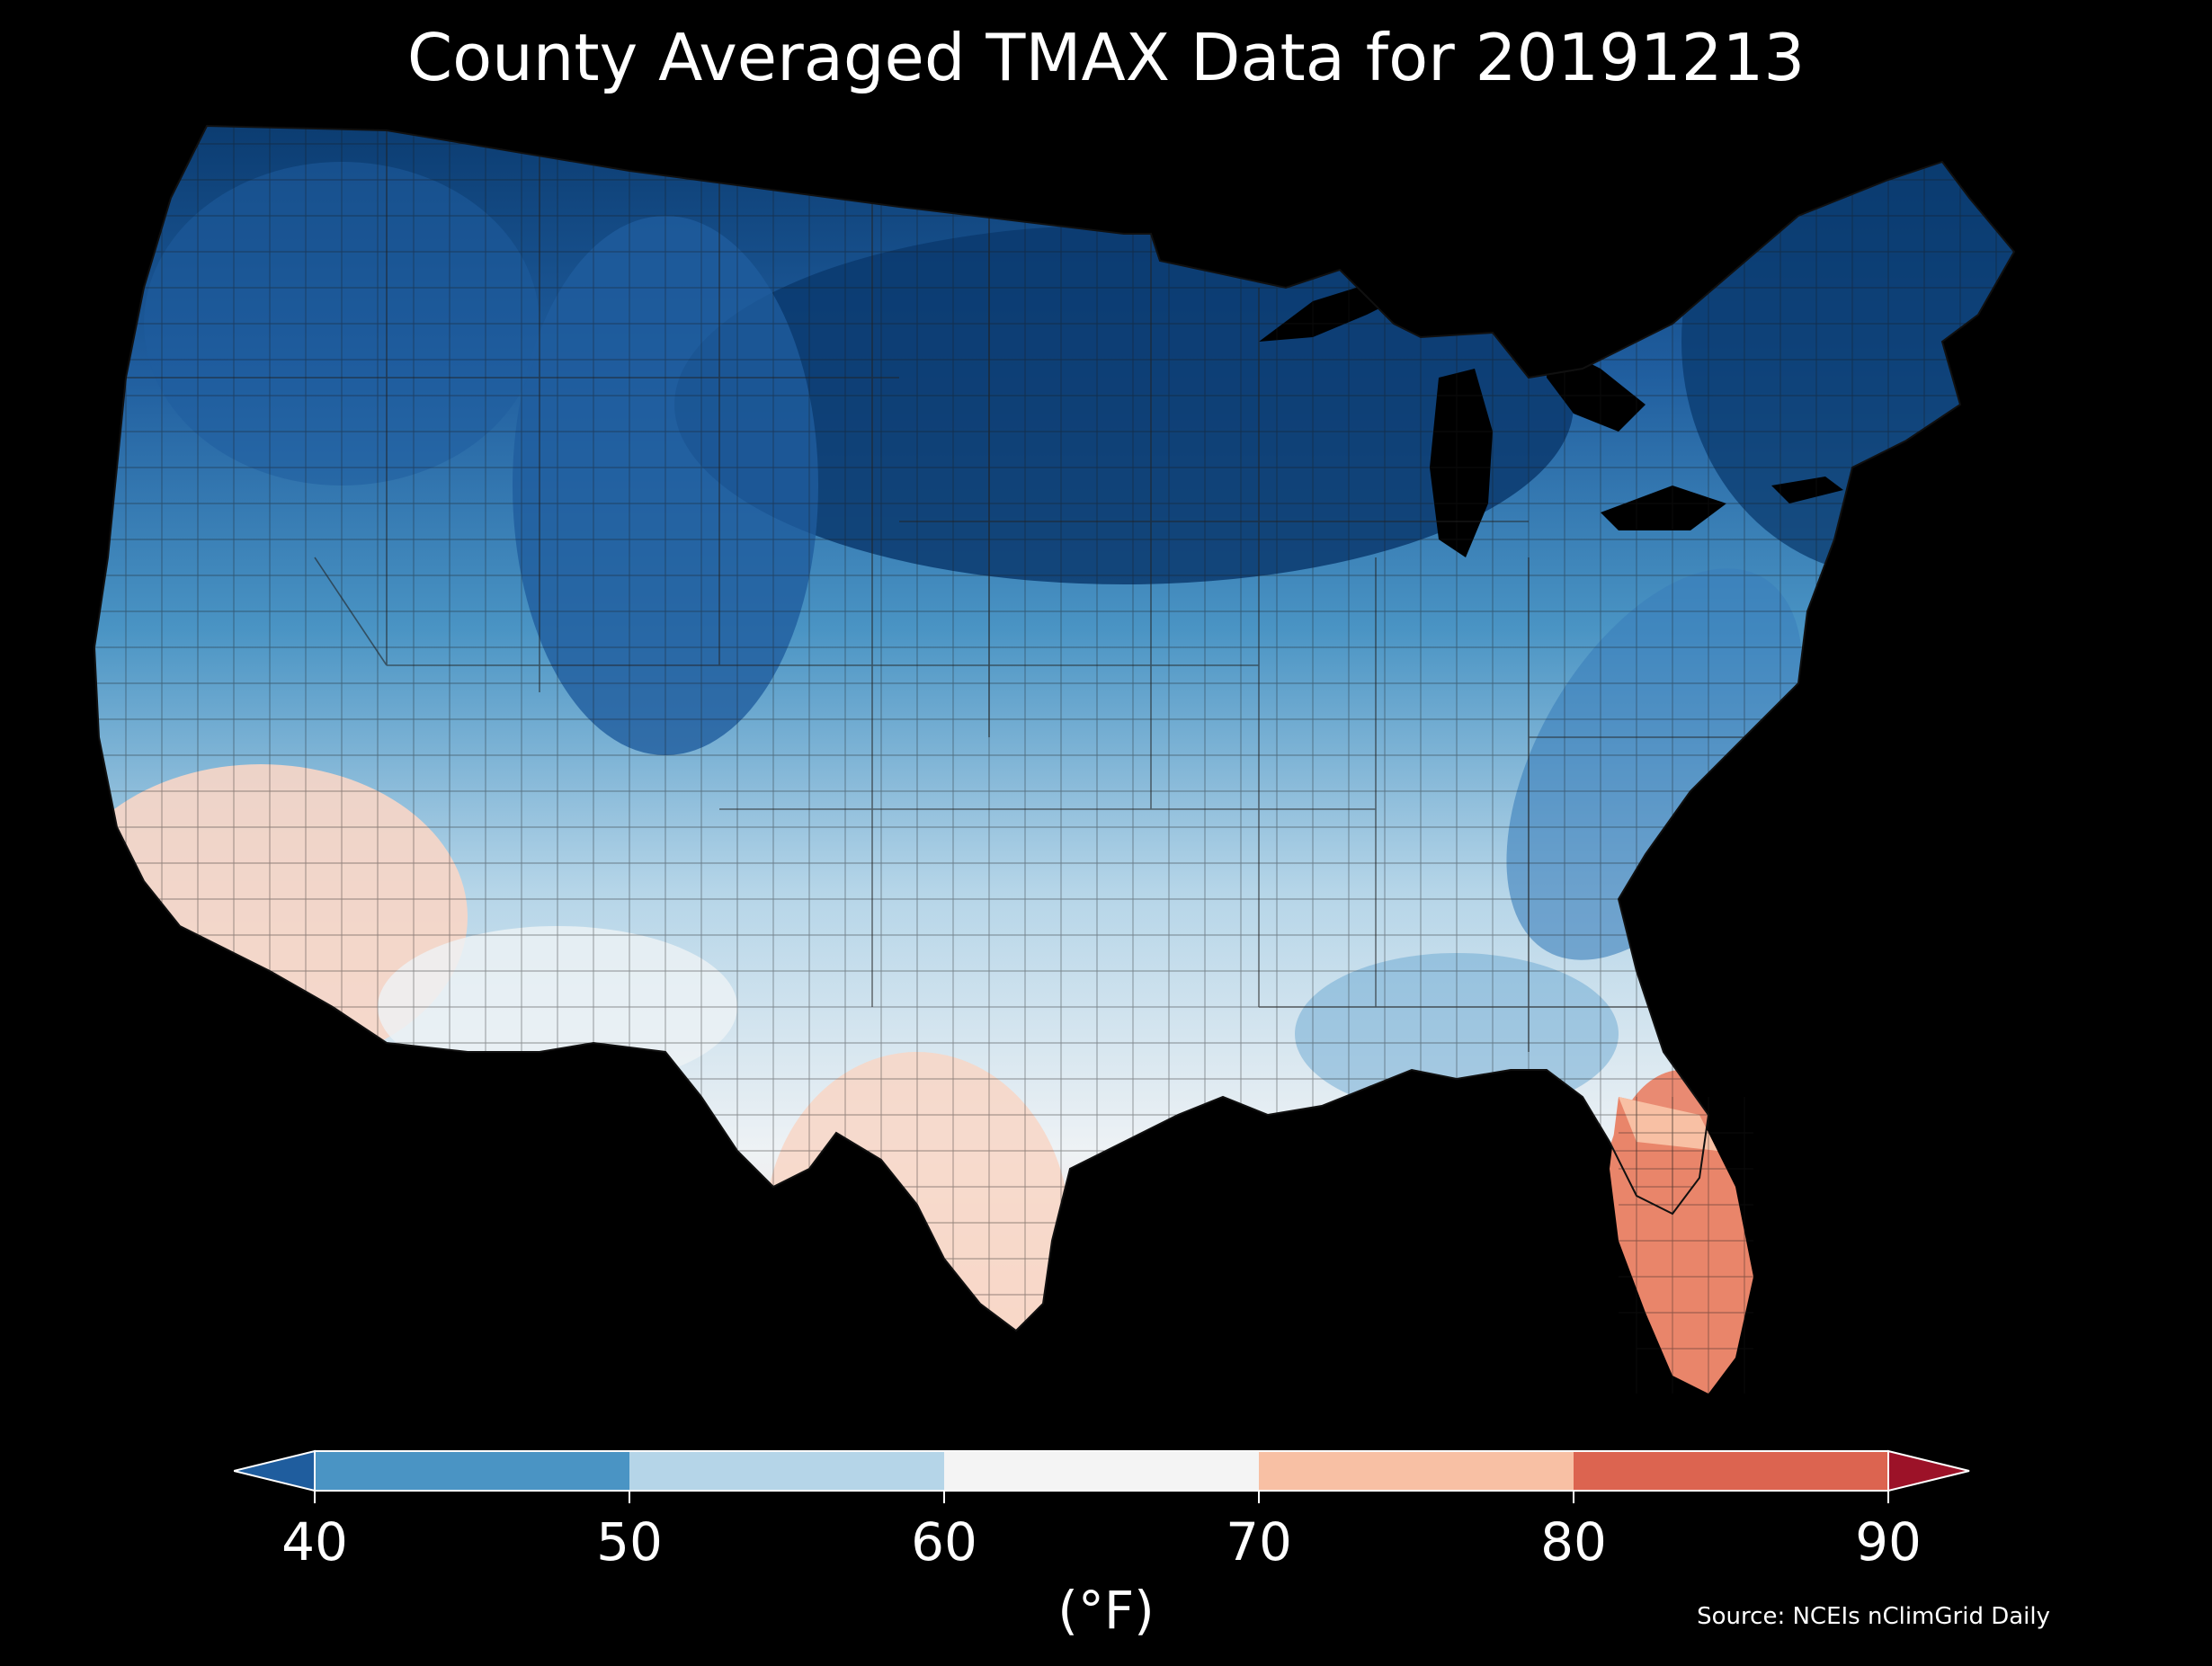 The image size is (2212, 1666). Describe the element at coordinates (1573, 1542) in the screenshot. I see `colorbar-tick-80: 80` at that location.